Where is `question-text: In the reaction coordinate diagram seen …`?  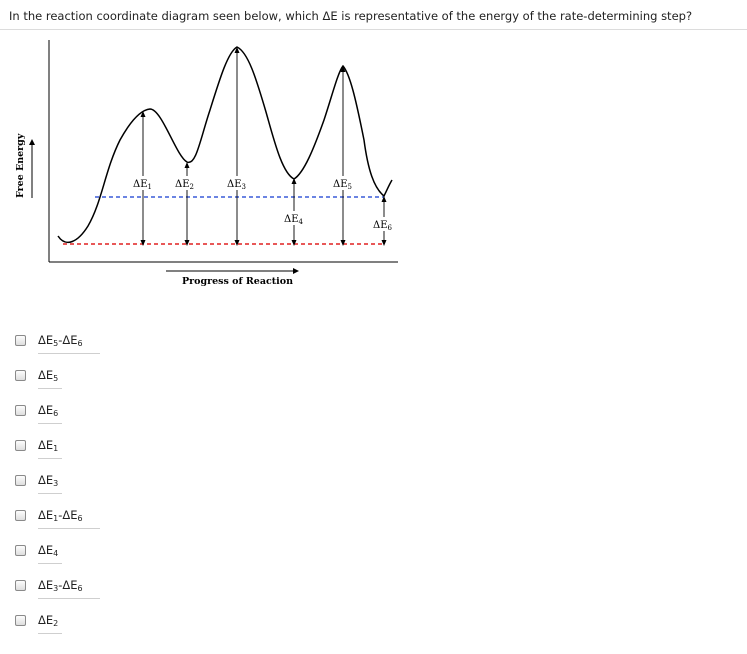 question-text: In the reaction coordinate diagram seen … is located at coordinates (351, 16).